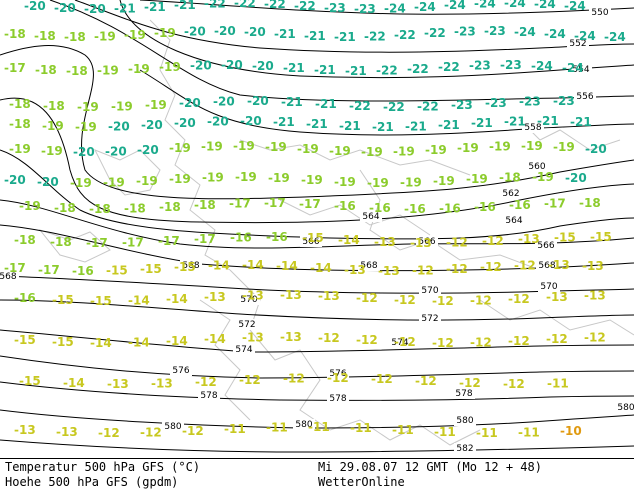 The height and width of the screenshot is (490, 634). What do you see at coordinates (319, 427) in the screenshot?
I see `temperature-label: -11` at bounding box center [319, 427].